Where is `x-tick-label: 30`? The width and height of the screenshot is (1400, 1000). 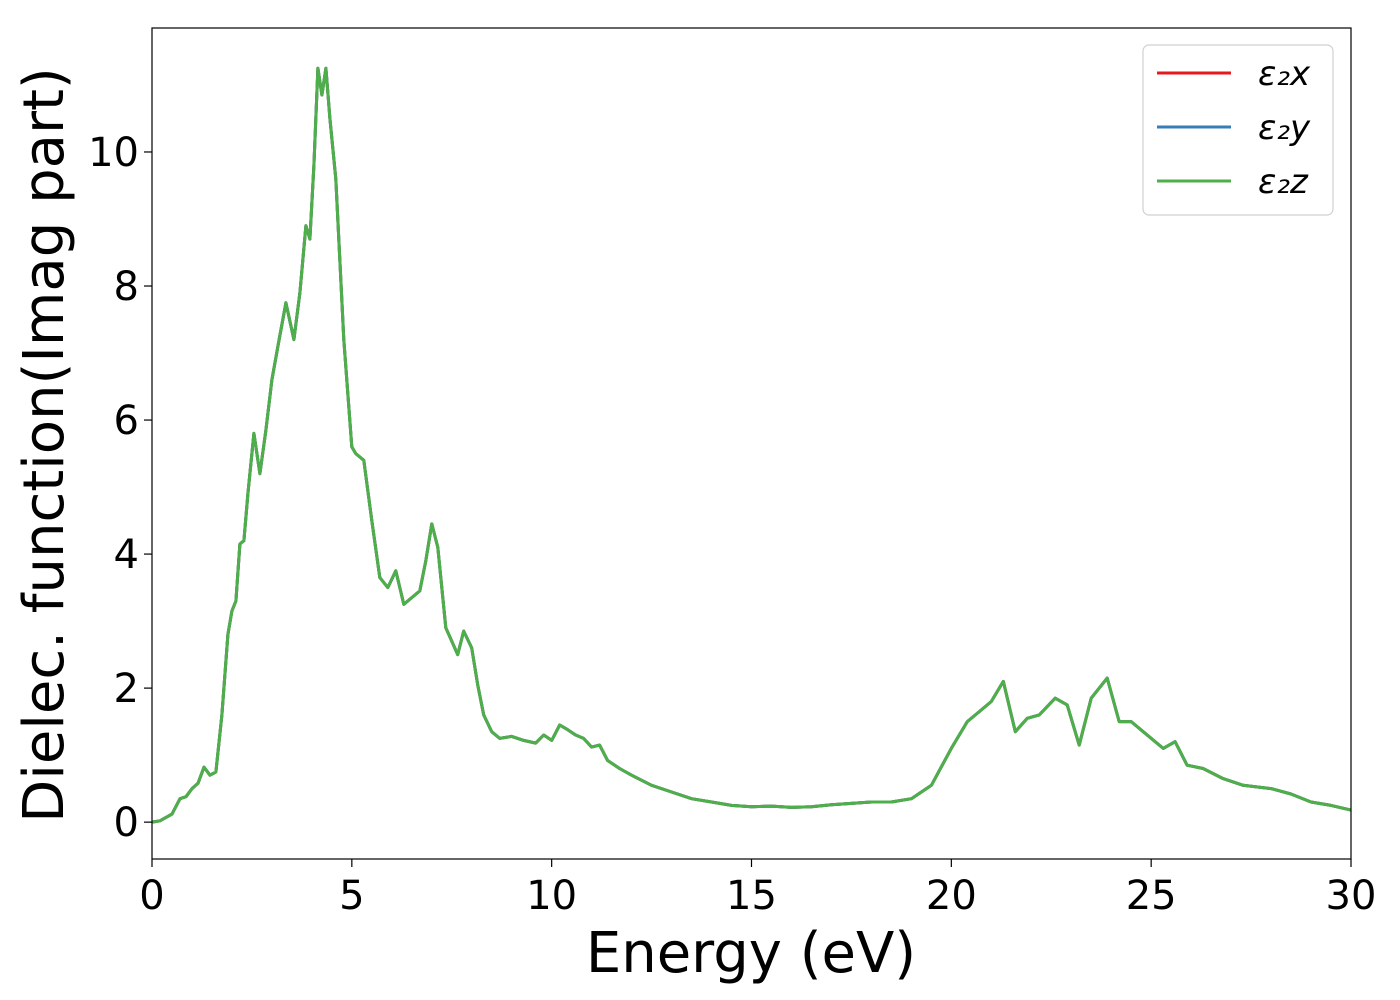
x-tick-label: 30 is located at coordinates (1351, 896).